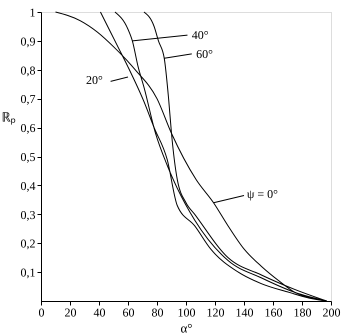 This screenshot has height=333, width=363. I want to click on x-axis-title: α°, so click(186, 326).